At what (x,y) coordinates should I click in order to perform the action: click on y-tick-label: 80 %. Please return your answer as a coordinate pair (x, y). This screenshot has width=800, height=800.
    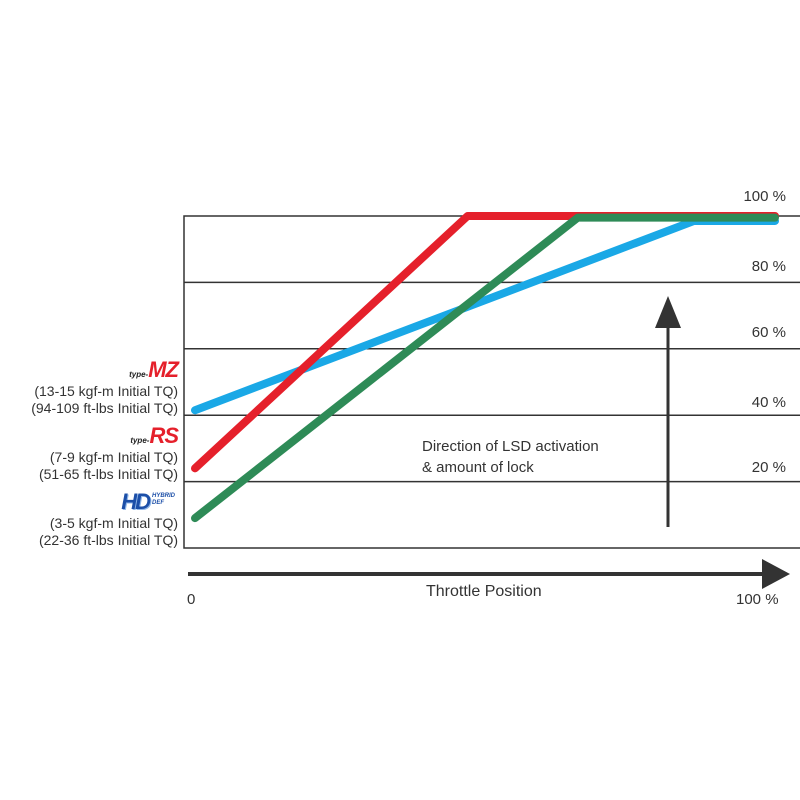
    Looking at the image, I should click on (768, 266).